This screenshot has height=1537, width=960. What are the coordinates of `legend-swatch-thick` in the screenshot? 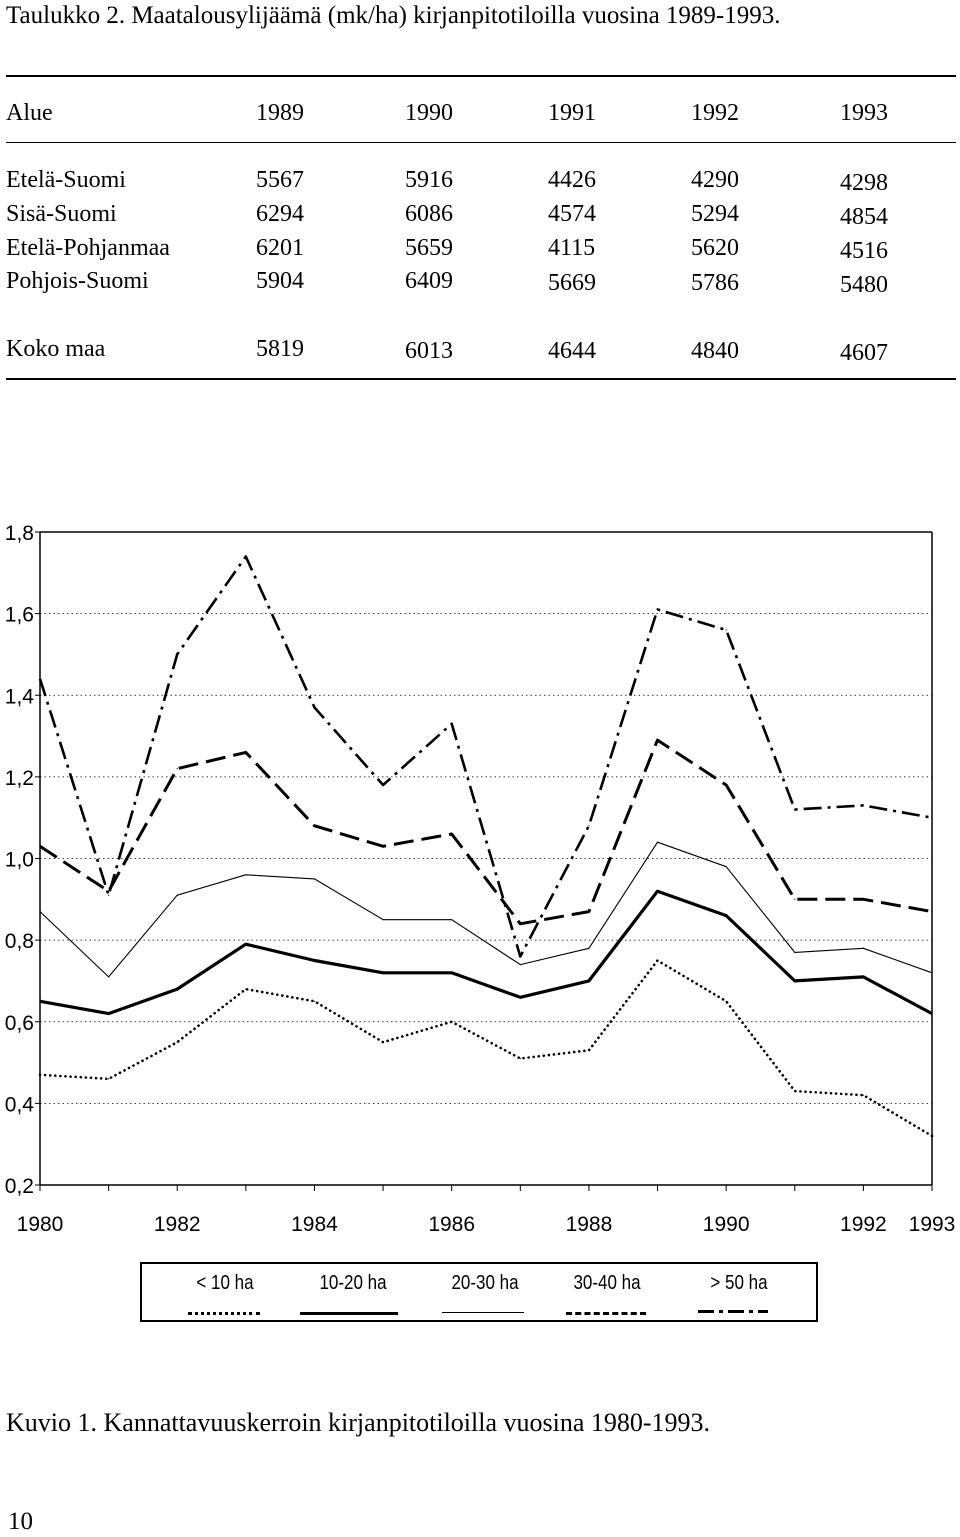 It's located at (349, 1313).